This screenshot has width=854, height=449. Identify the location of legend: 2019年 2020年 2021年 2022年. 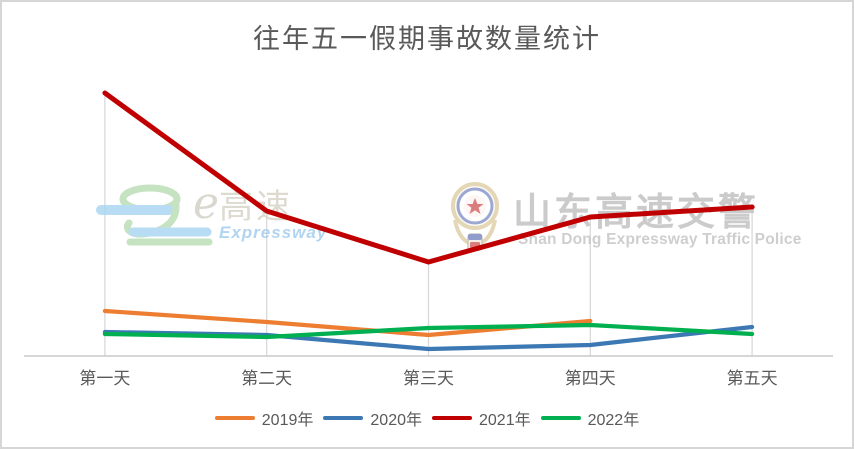
(427, 418).